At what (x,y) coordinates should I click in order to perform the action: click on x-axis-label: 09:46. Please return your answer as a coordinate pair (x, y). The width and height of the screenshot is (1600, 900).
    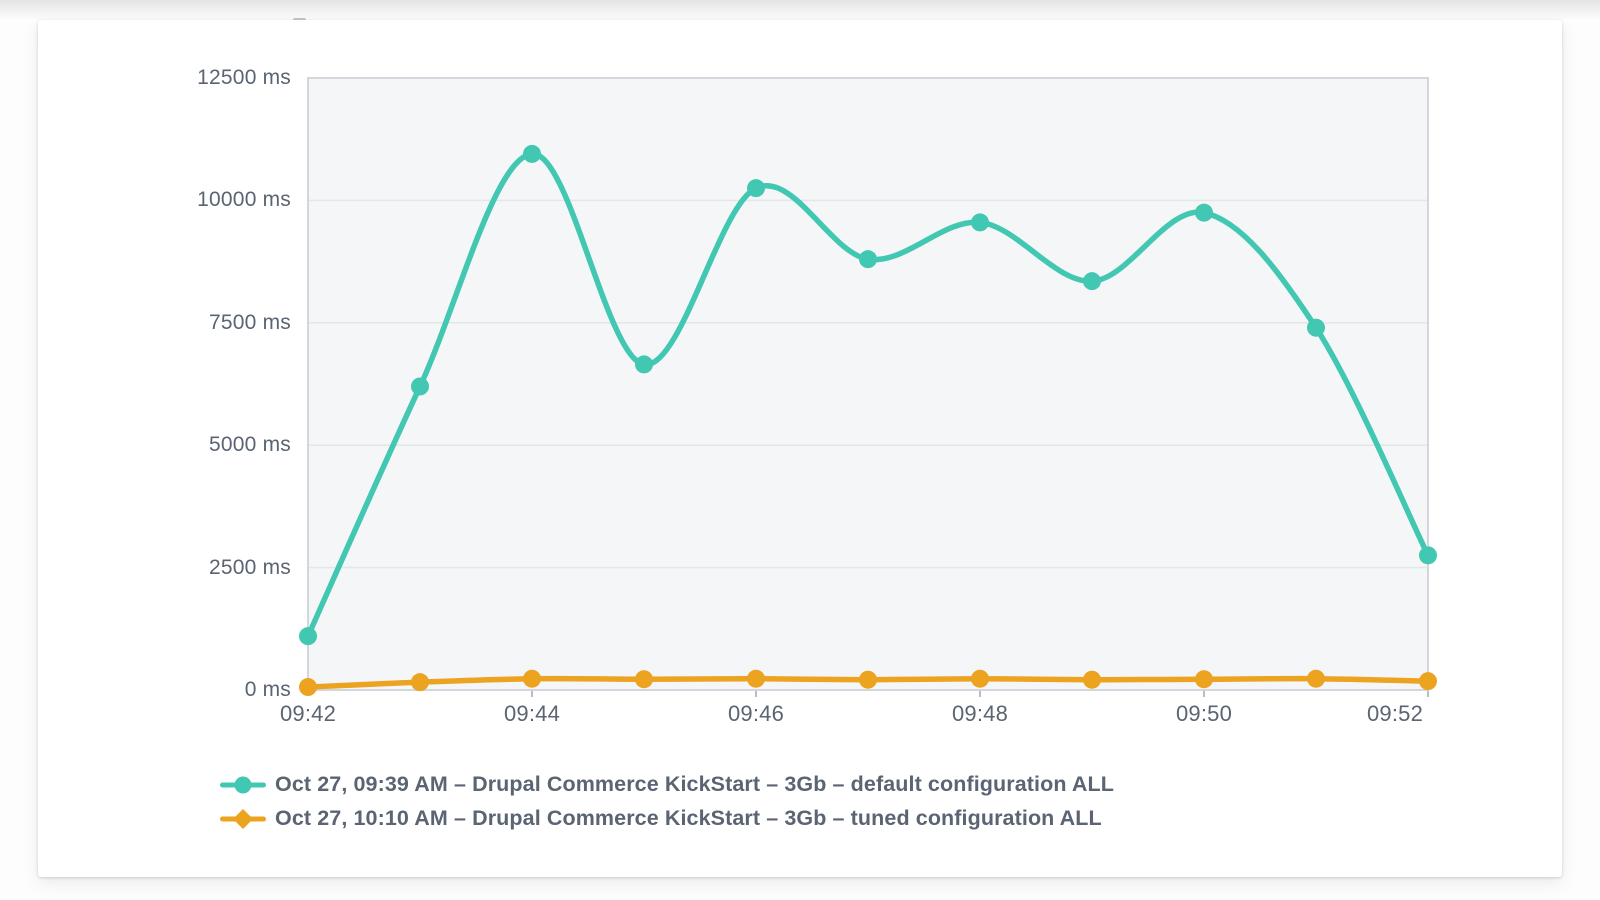
    Looking at the image, I should click on (756, 713).